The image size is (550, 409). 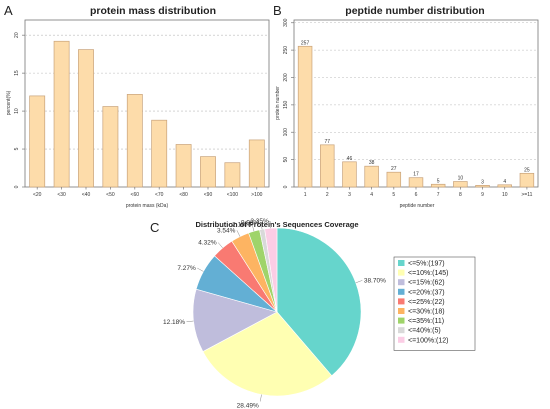 What do you see at coordinates (426, 283) in the screenshot?
I see `legend-label: <=15%:(62)` at bounding box center [426, 283].